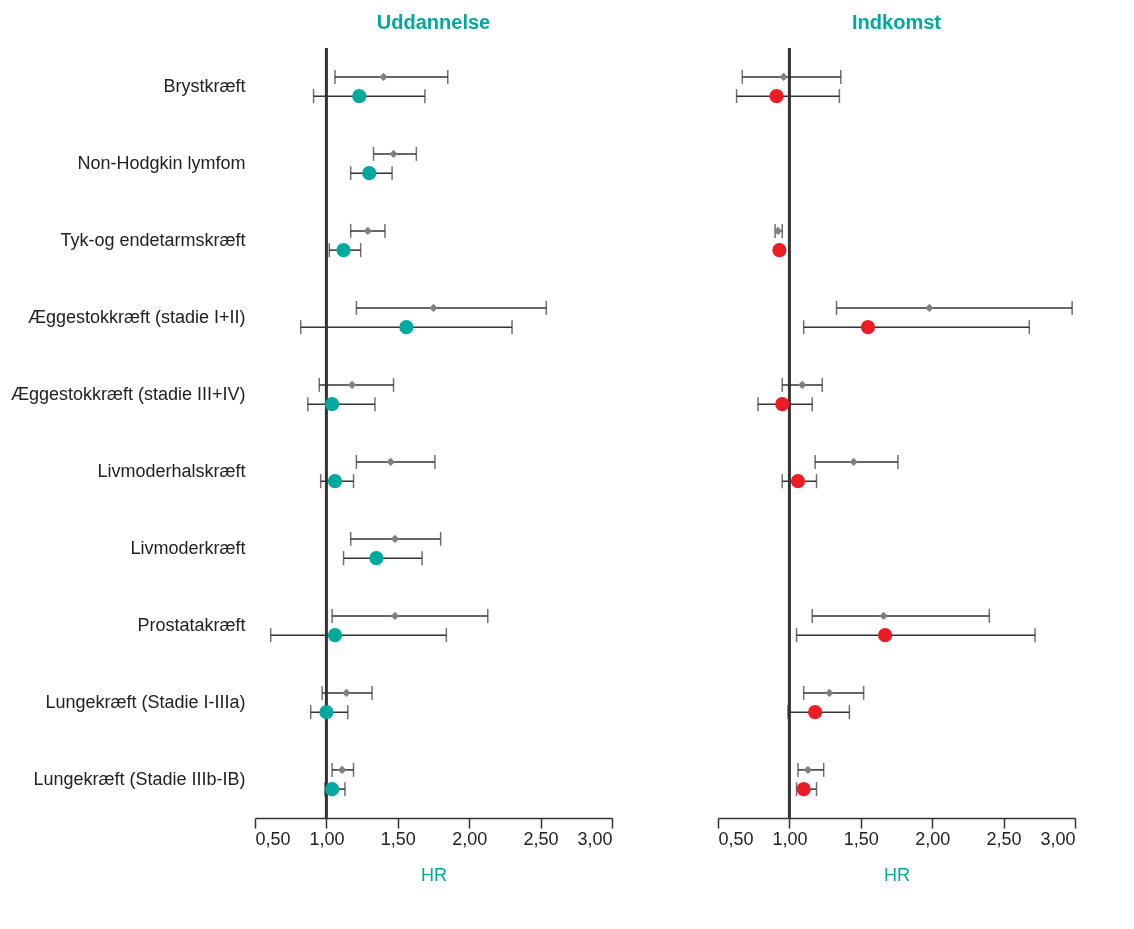 This screenshot has width=1134, height=929. I want to click on y-tick-label: Brystkræft, so click(204, 85).